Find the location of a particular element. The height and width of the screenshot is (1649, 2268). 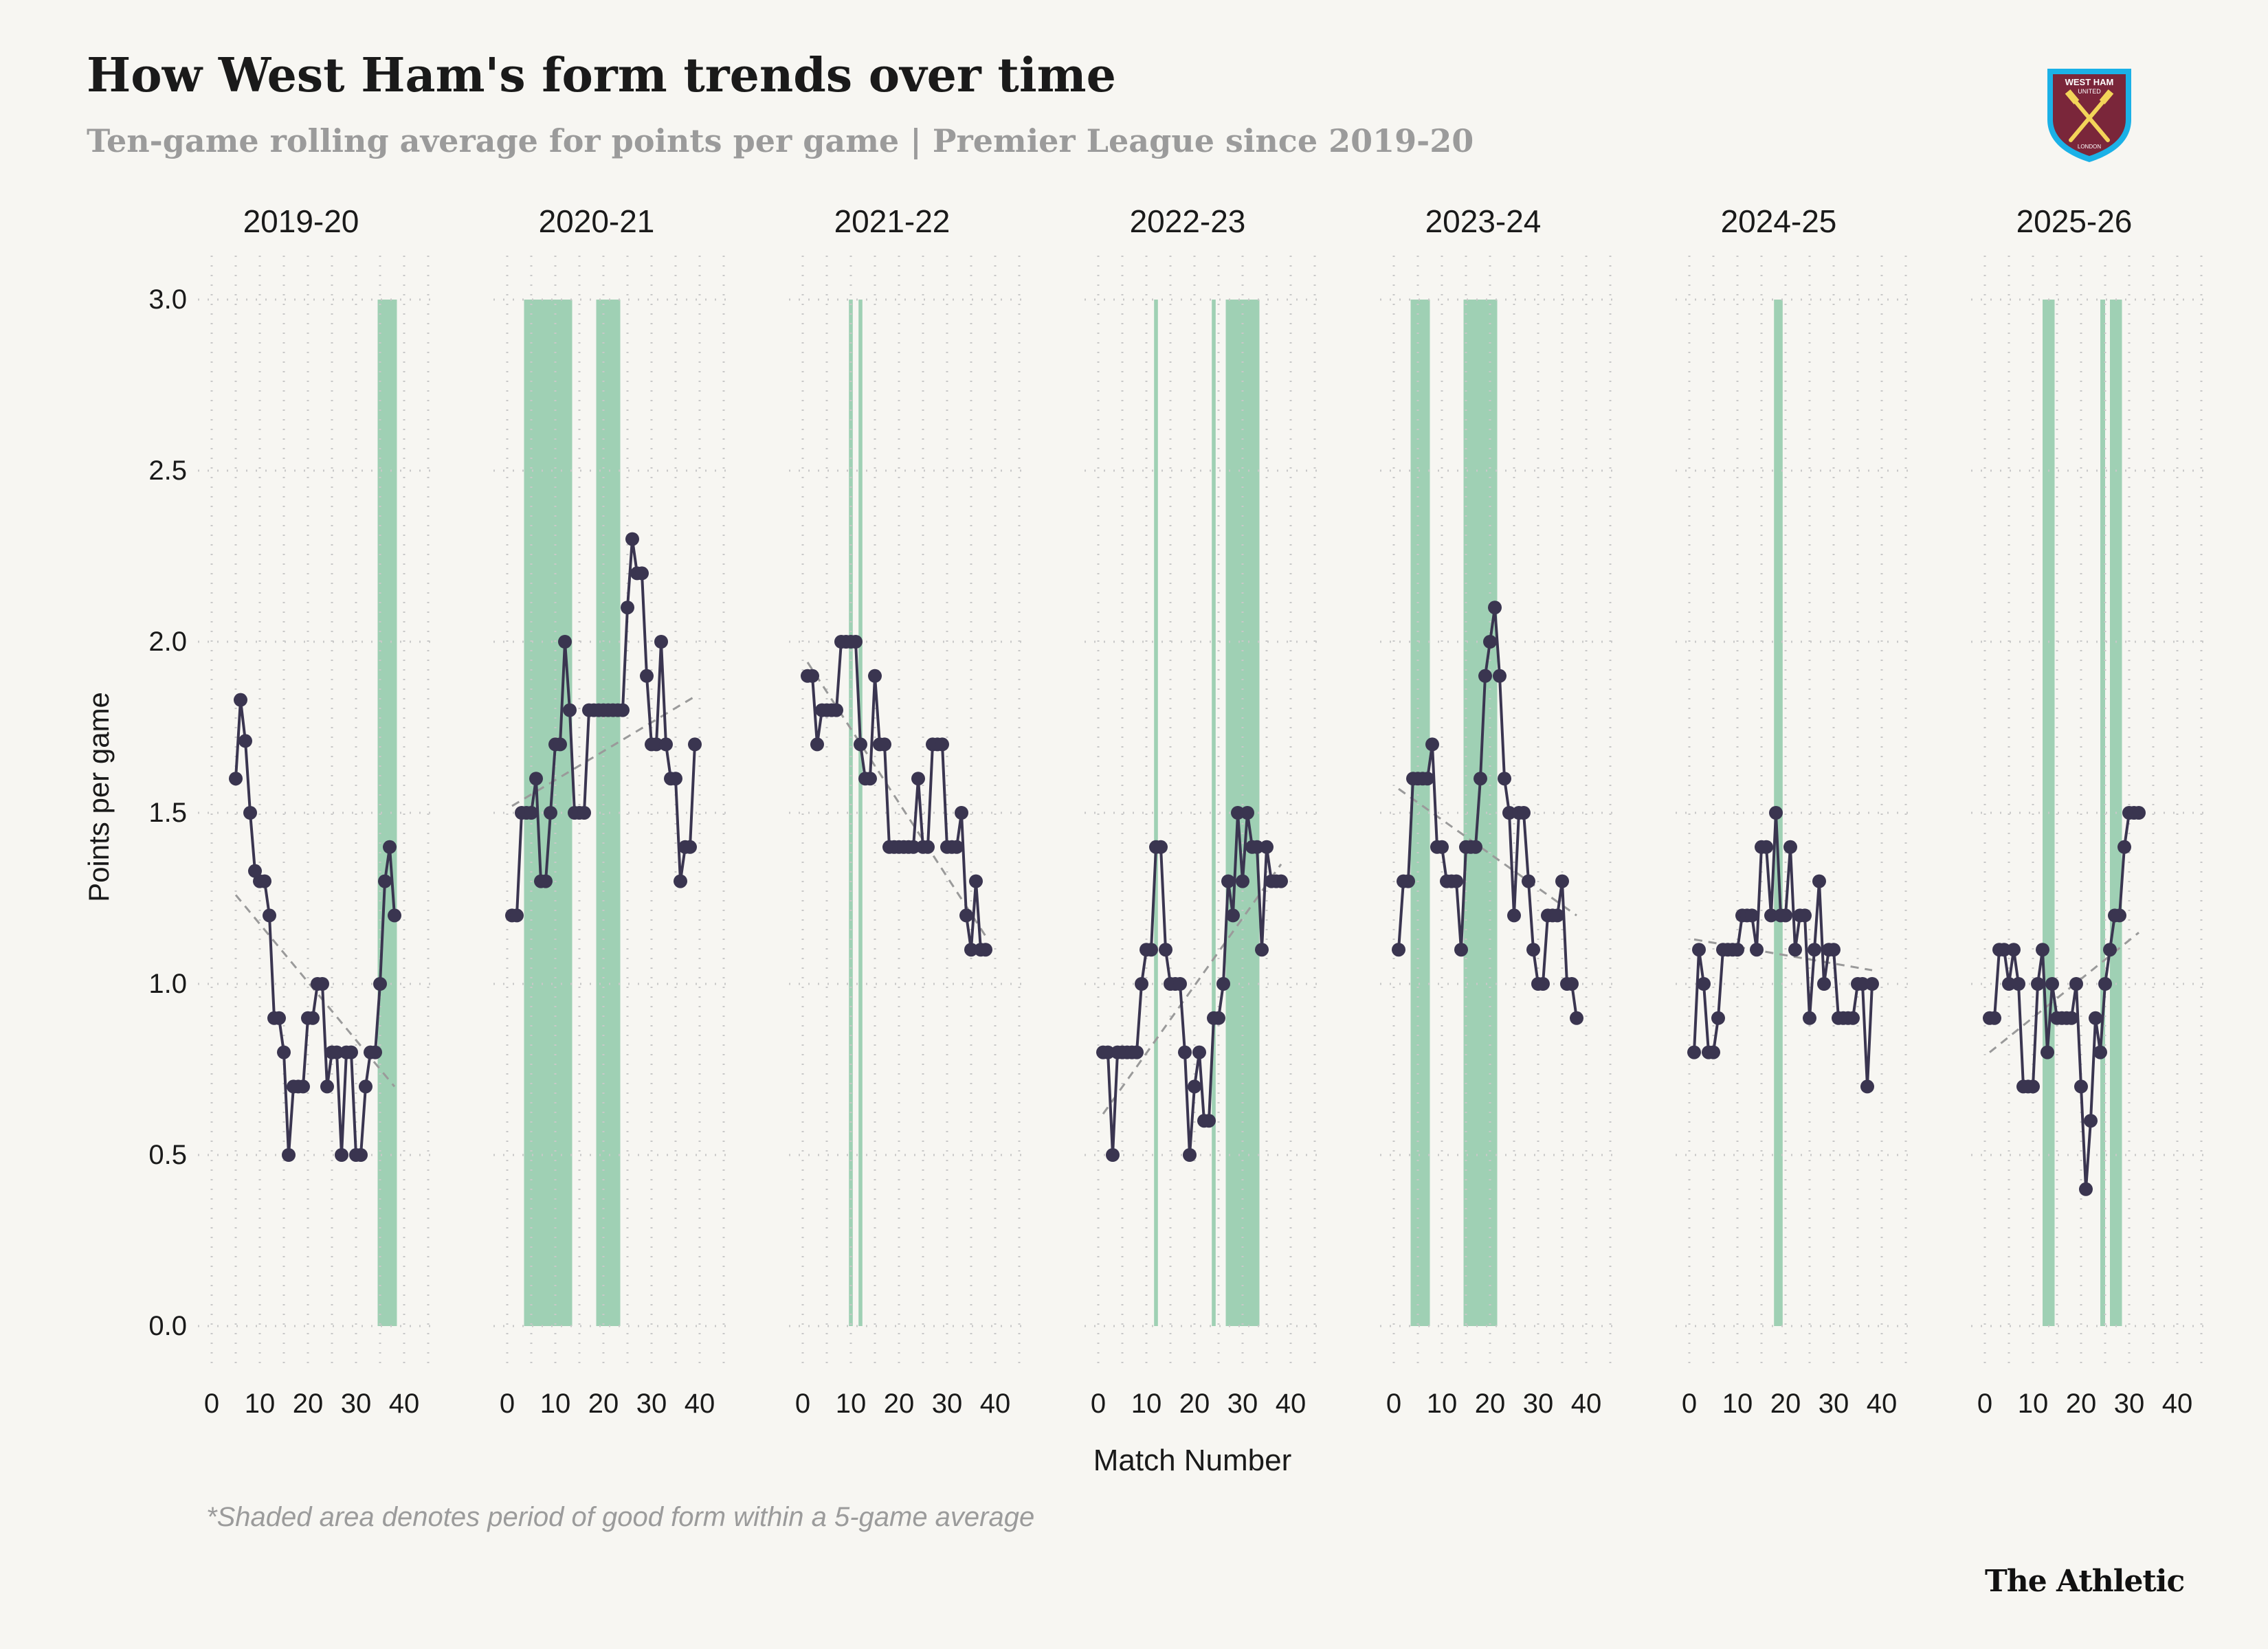

trend-line is located at coordinates (1192, 989).